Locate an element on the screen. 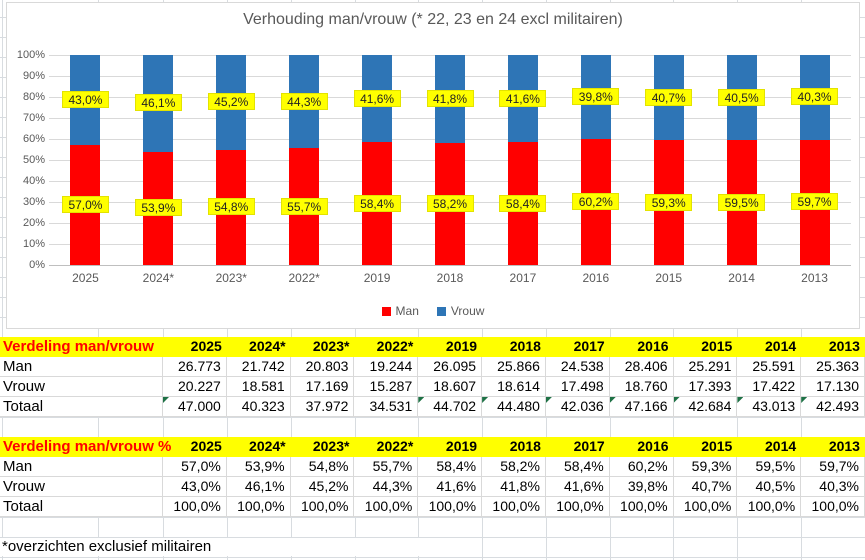  table-cell: 21.742 is located at coordinates (258, 367).